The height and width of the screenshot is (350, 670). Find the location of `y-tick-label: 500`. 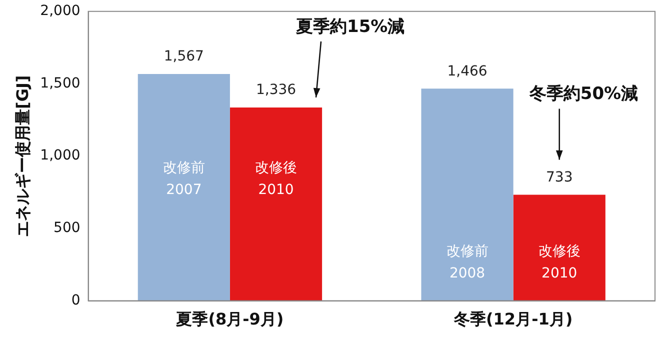

y-tick-label: 500 is located at coordinates (67, 228).